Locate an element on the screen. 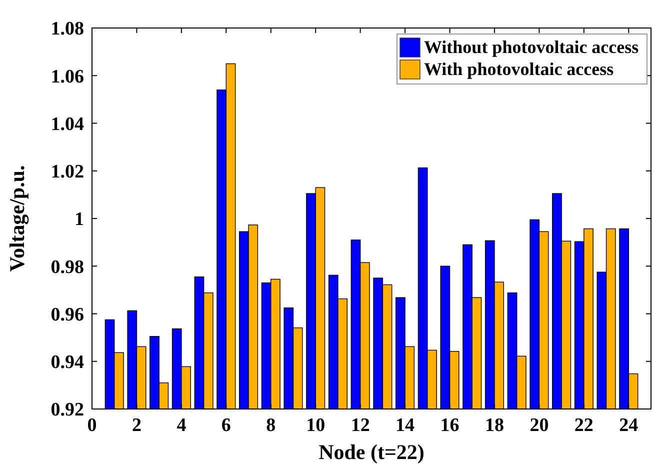 This screenshot has height=467, width=664. x-axis-title: Node (t=22) is located at coordinates (371, 452).